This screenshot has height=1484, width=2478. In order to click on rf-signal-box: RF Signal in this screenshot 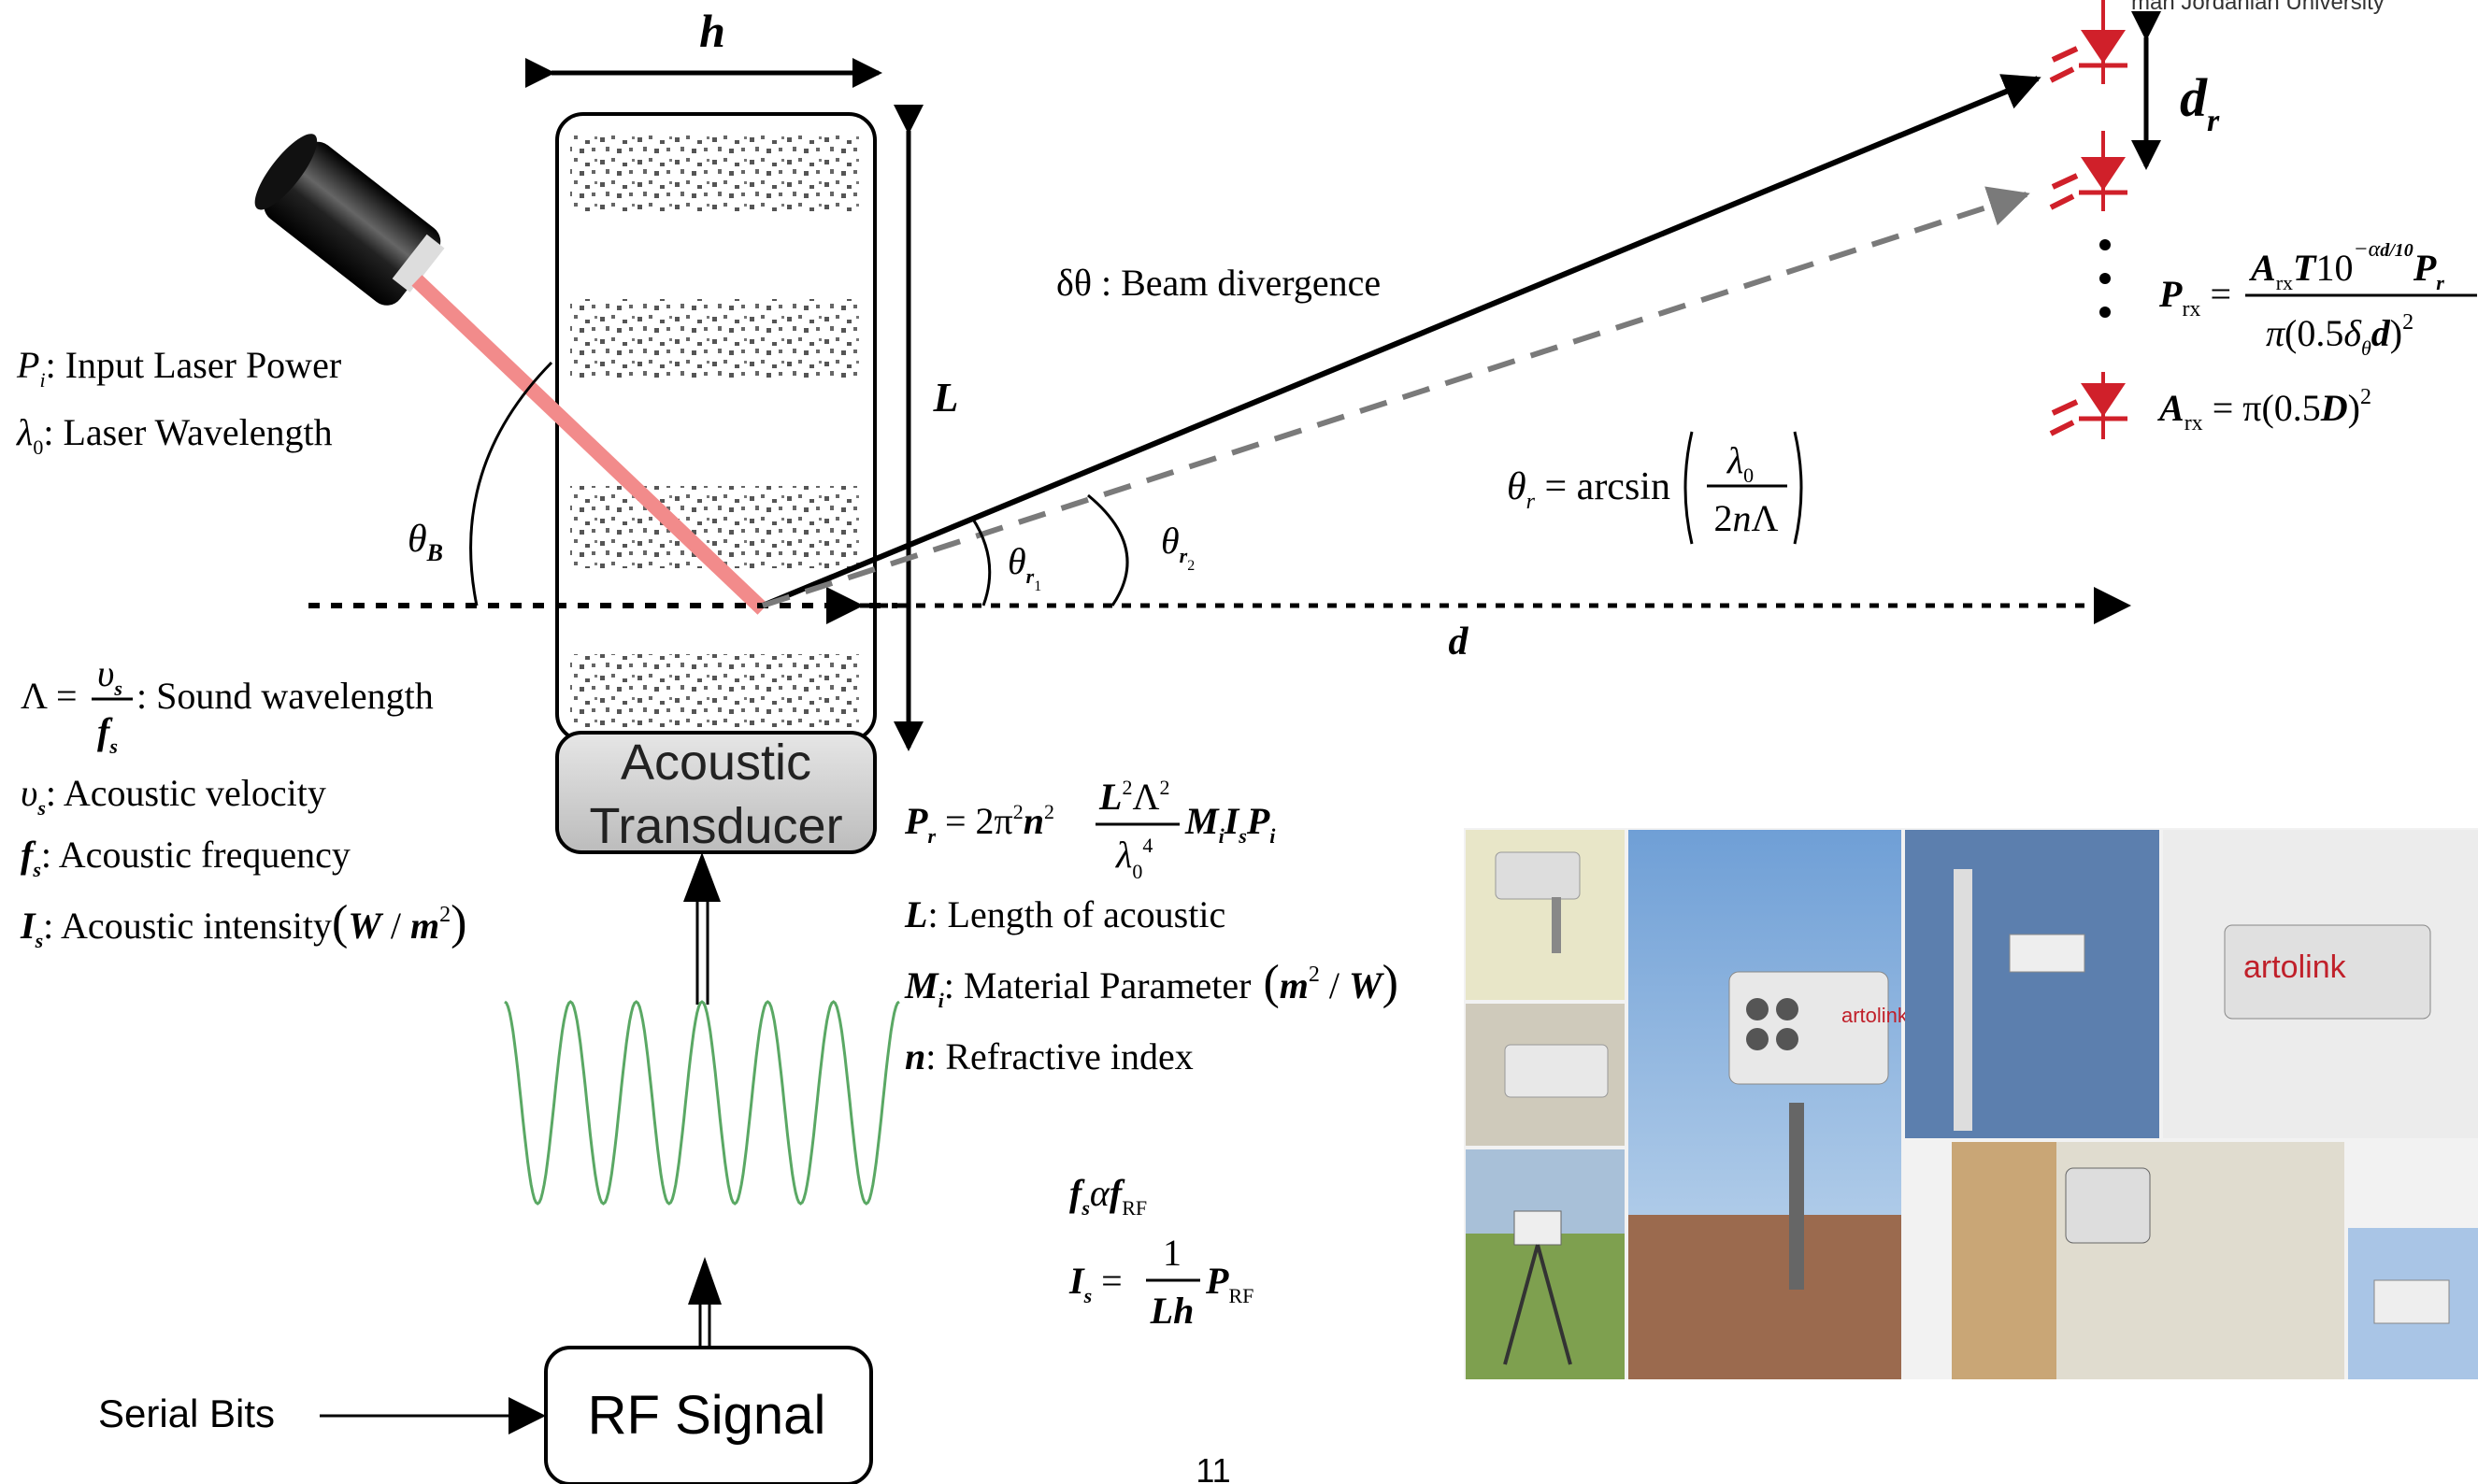, I will do `click(708, 1415)`.